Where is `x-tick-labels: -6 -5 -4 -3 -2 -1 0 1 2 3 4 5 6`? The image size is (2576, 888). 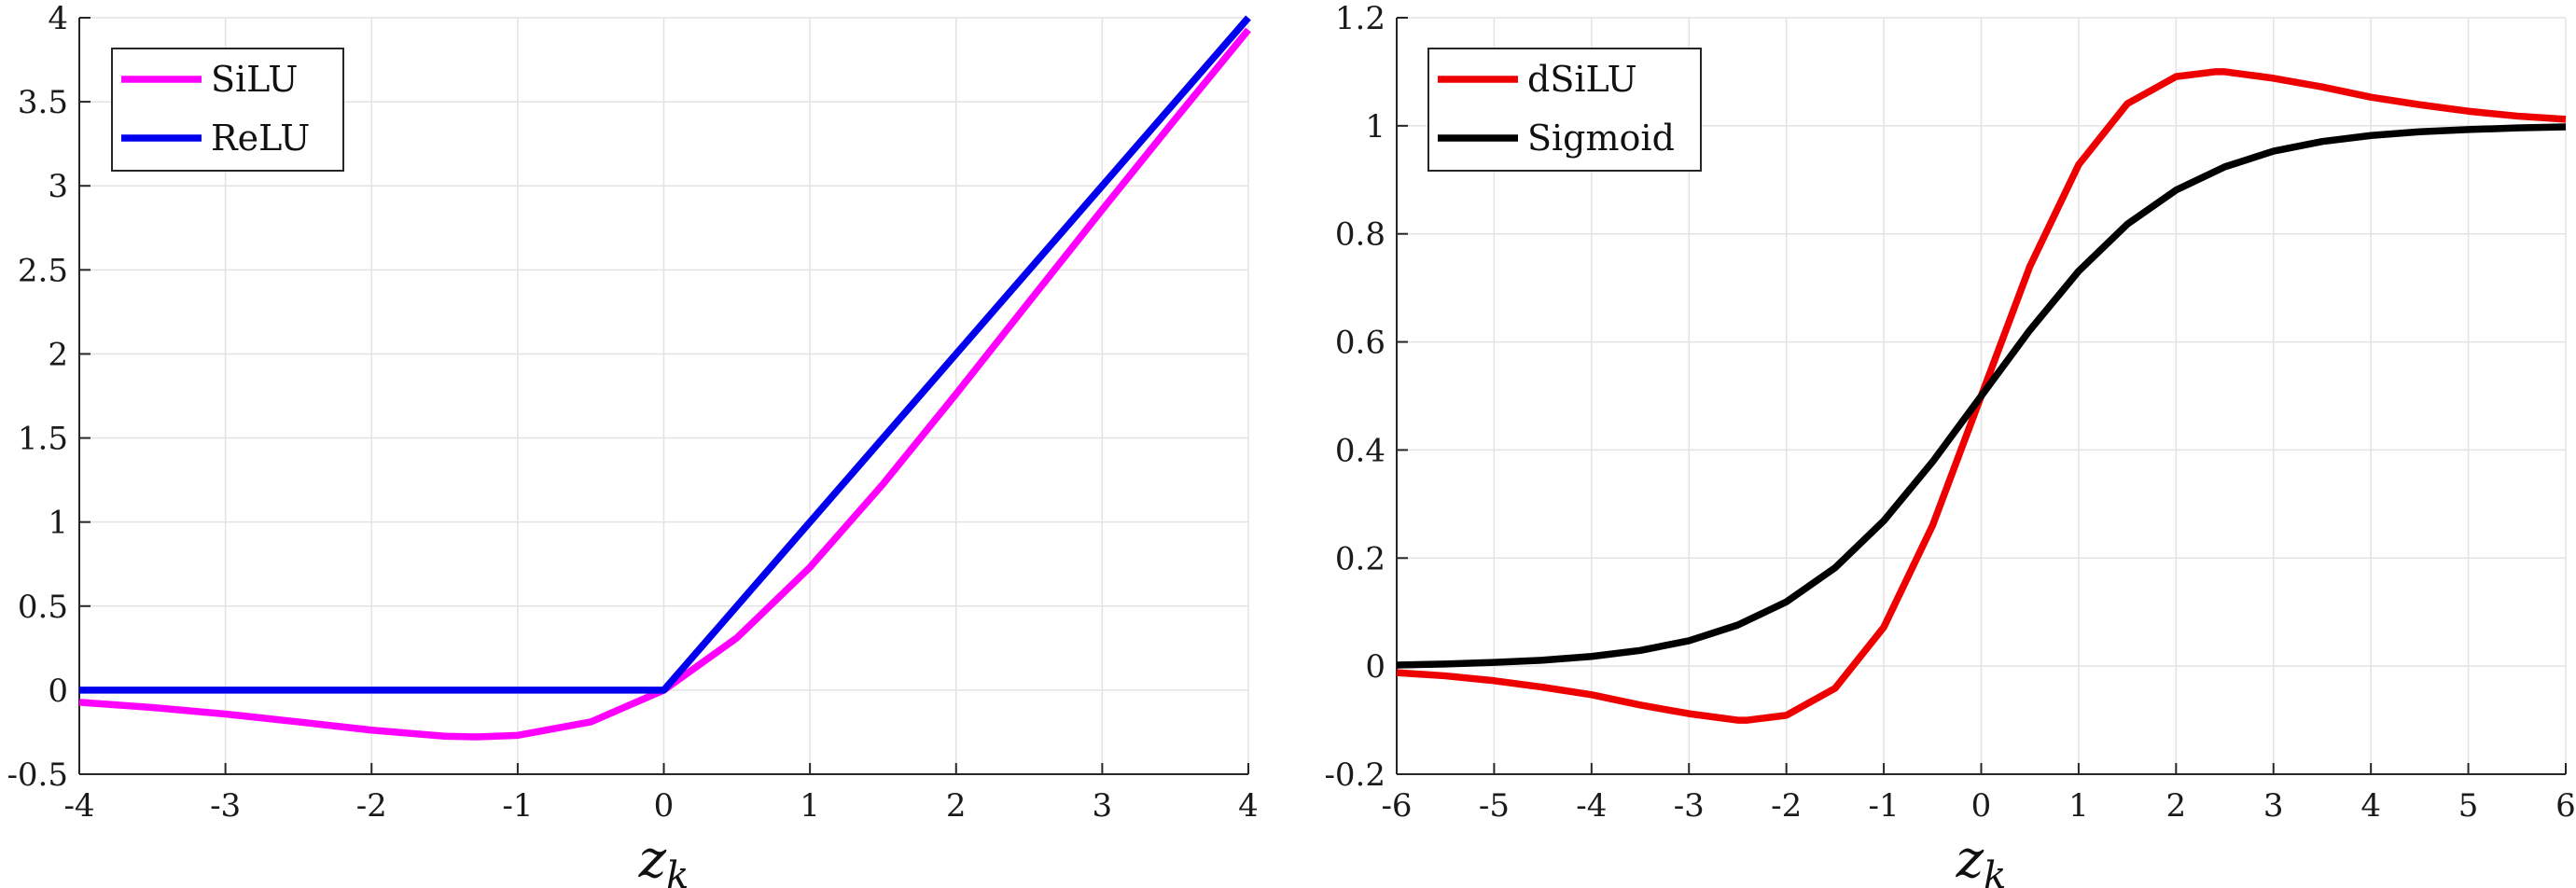 x-tick-labels: -6 -5 -4 -3 -2 -1 0 1 2 3 4 5 6 is located at coordinates (1978, 794).